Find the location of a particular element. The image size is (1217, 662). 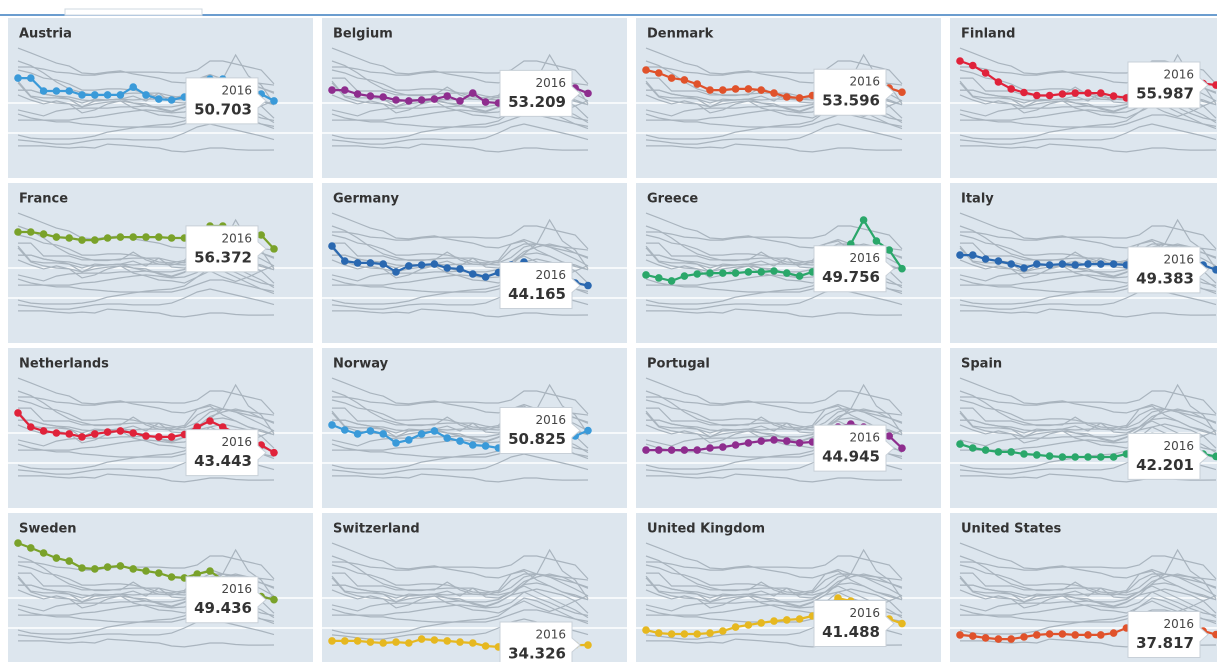

panel: Italy 2016 49.383 is located at coordinates (1083, 263).